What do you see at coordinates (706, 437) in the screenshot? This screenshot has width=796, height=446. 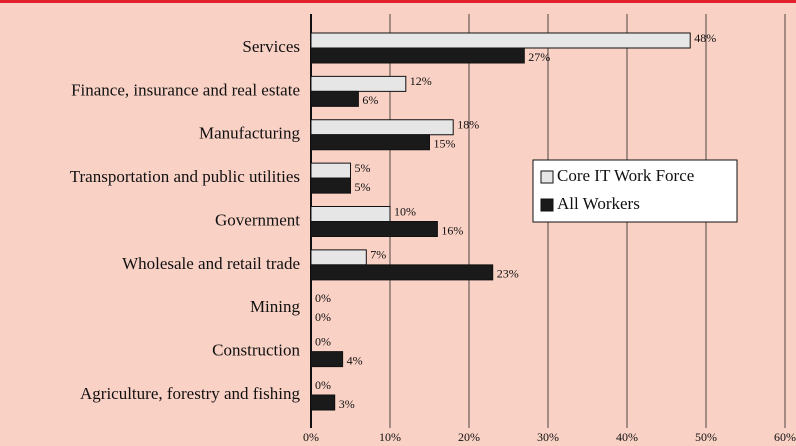 I see `x-tick-label: 50%` at bounding box center [706, 437].